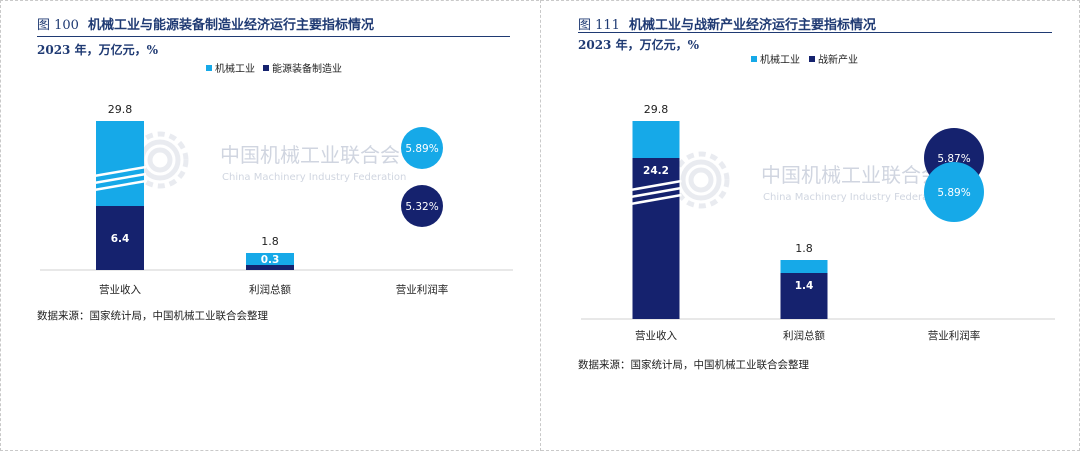 The width and height of the screenshot is (1080, 451). Describe the element at coordinates (804, 286) in the screenshot. I see `data-label-subset: 1.4` at that location.